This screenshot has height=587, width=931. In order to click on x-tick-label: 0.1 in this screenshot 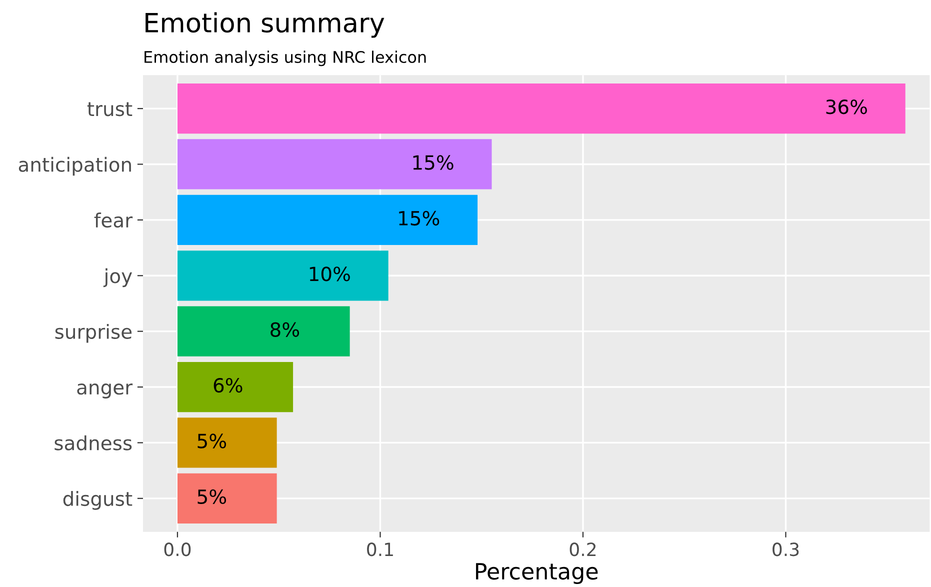, I will do `click(380, 549)`.